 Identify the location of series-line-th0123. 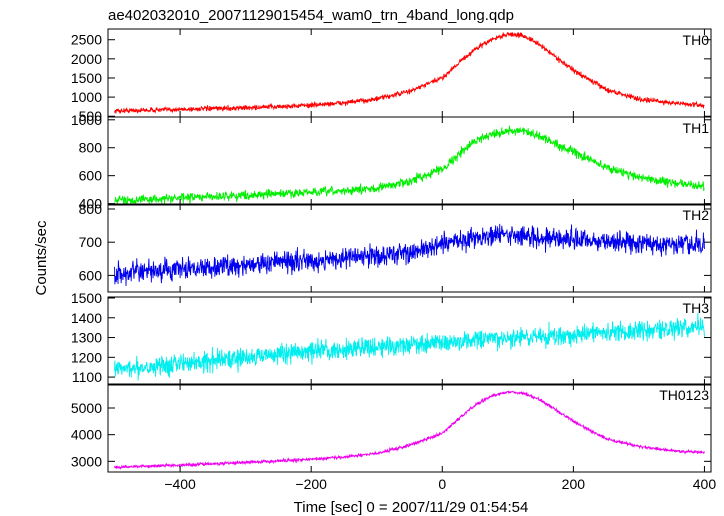
(409, 430).